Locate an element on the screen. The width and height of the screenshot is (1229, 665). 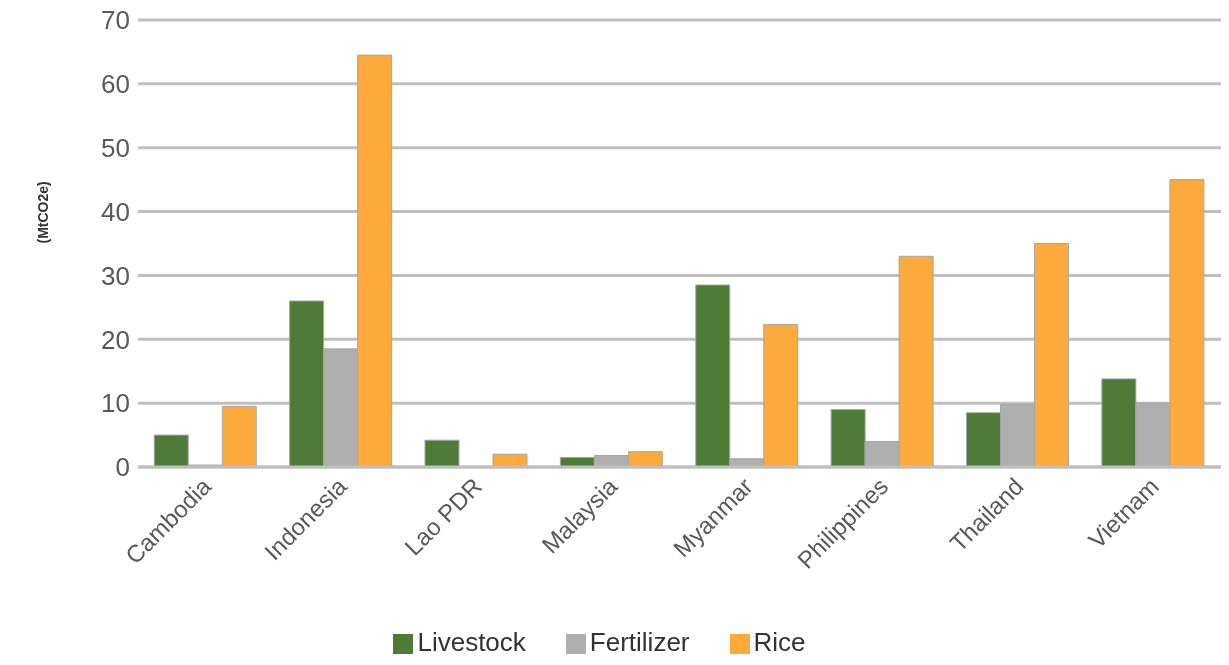
legend-label: Fertilizer is located at coordinates (639, 642).